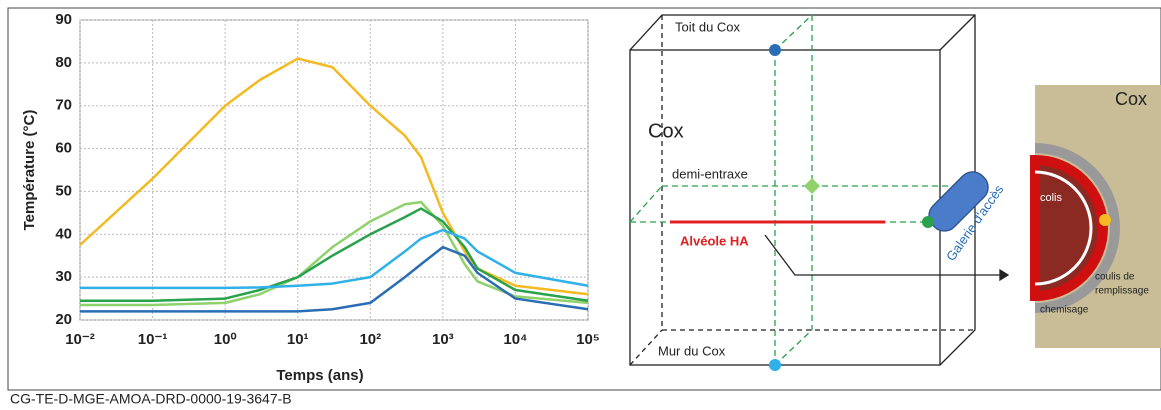 The width and height of the screenshot is (1161, 410). Describe the element at coordinates (1122, 291) in the screenshot. I see `label: remplissage` at that location.